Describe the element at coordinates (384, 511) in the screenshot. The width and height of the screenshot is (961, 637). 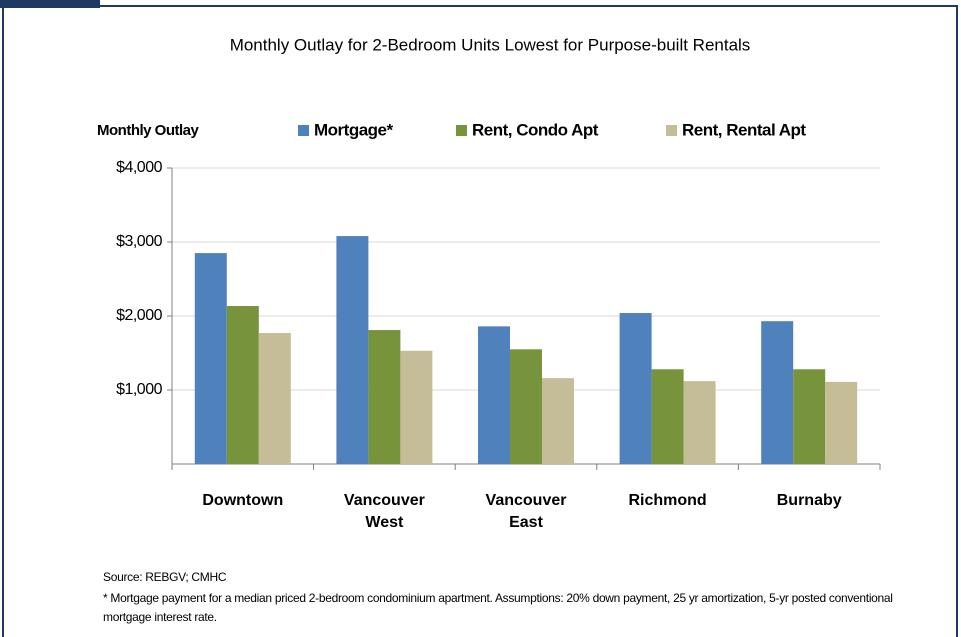
I see `x-tick-label: Vancouver West` at that location.